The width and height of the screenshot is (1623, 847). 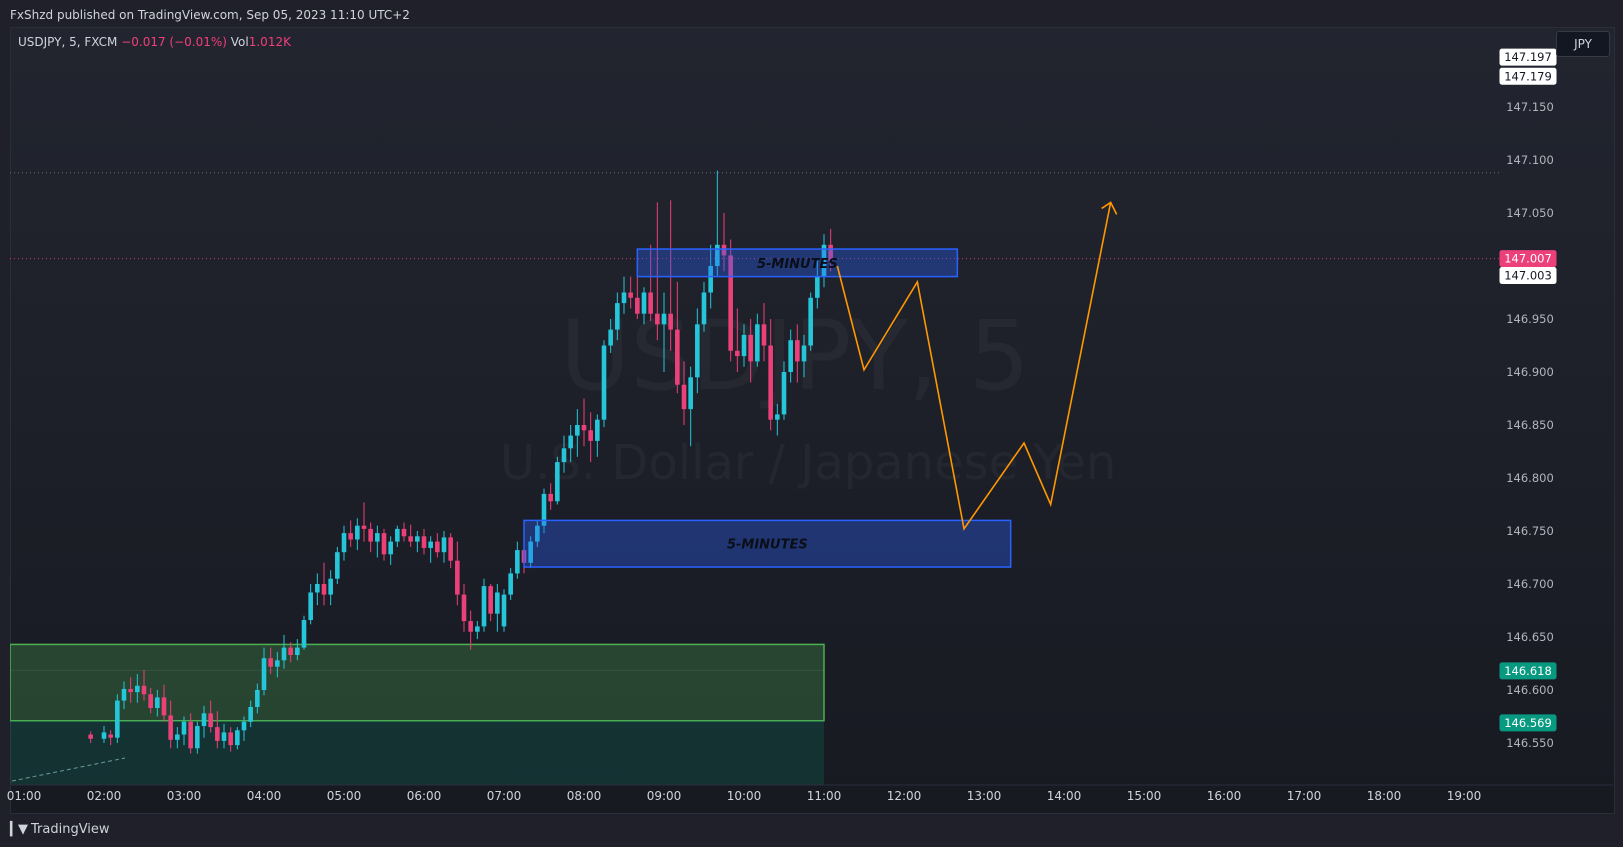 I want to click on x-tick-label: 03:00, so click(x=184, y=796).